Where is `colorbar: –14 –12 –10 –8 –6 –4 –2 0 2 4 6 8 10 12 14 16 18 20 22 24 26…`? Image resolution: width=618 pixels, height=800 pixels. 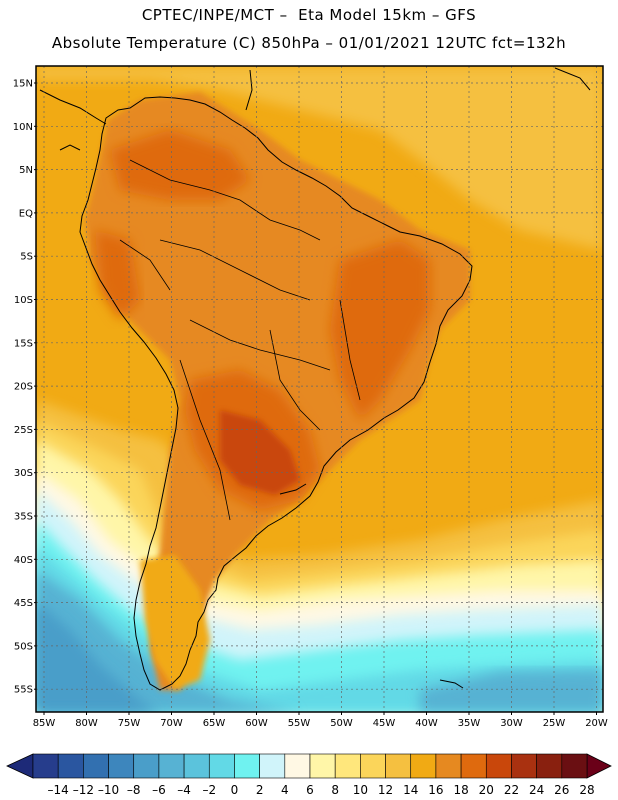 colorbar: –14 –12 –10 –8 –6 –4 –2 0 2 4 6 8 10 12 14 16 18 20 22 24 26… is located at coordinates (309, 775).